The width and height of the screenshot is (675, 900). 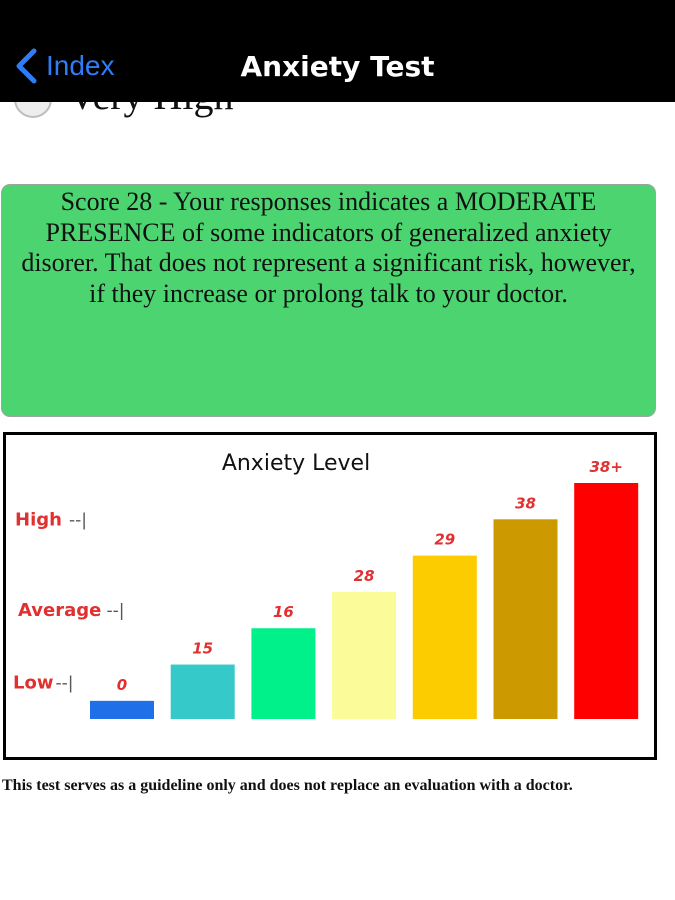 What do you see at coordinates (80, 65) in the screenshot?
I see `back-button-label: Index` at bounding box center [80, 65].